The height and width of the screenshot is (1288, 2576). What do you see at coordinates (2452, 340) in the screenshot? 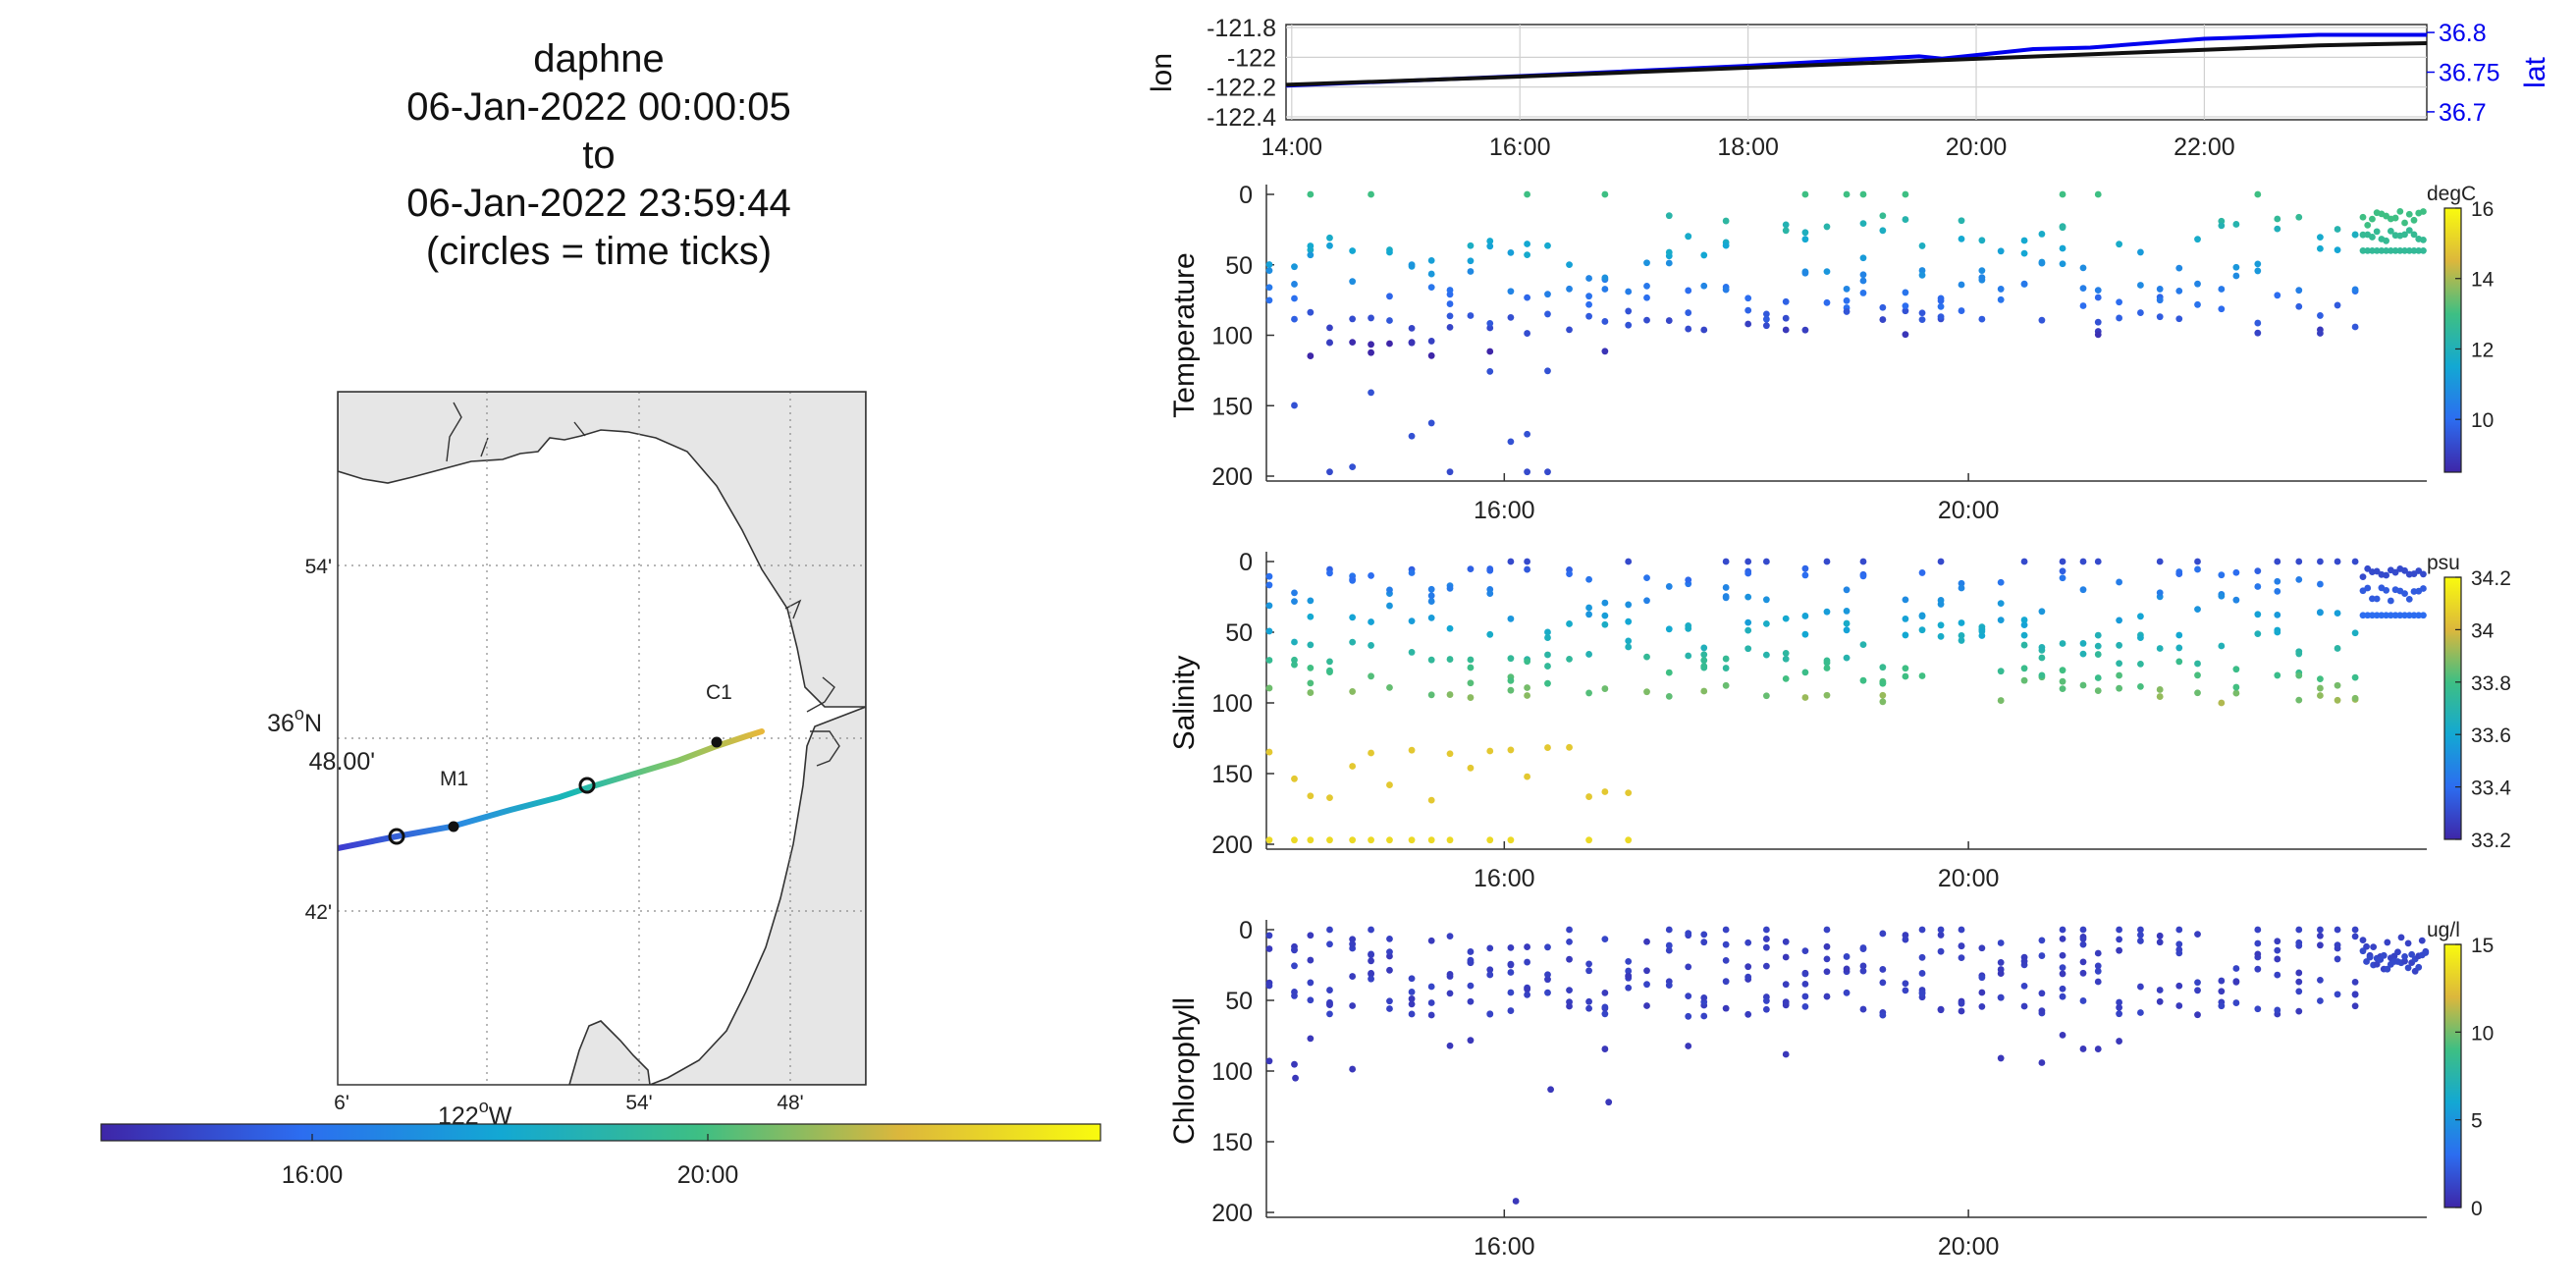
I see `temperature-colorbar` at bounding box center [2452, 340].